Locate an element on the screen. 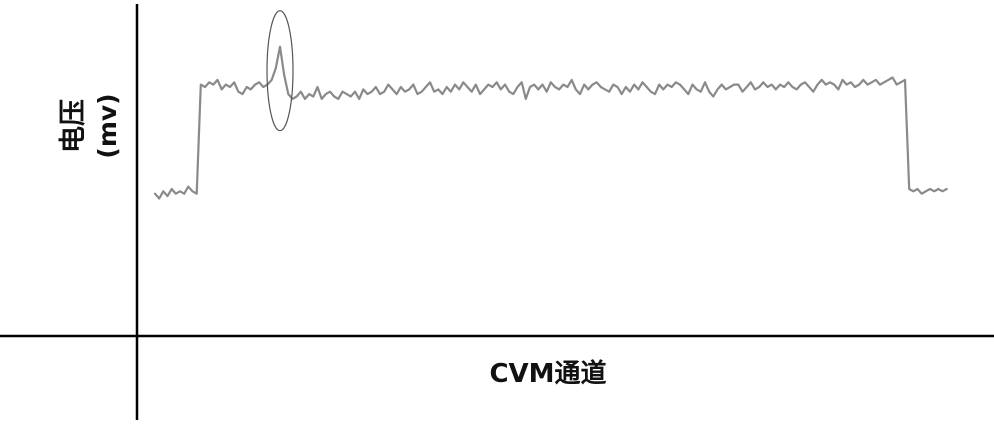 The width and height of the screenshot is (994, 428). y-axis-label: 电压 is located at coordinates (73, 126).